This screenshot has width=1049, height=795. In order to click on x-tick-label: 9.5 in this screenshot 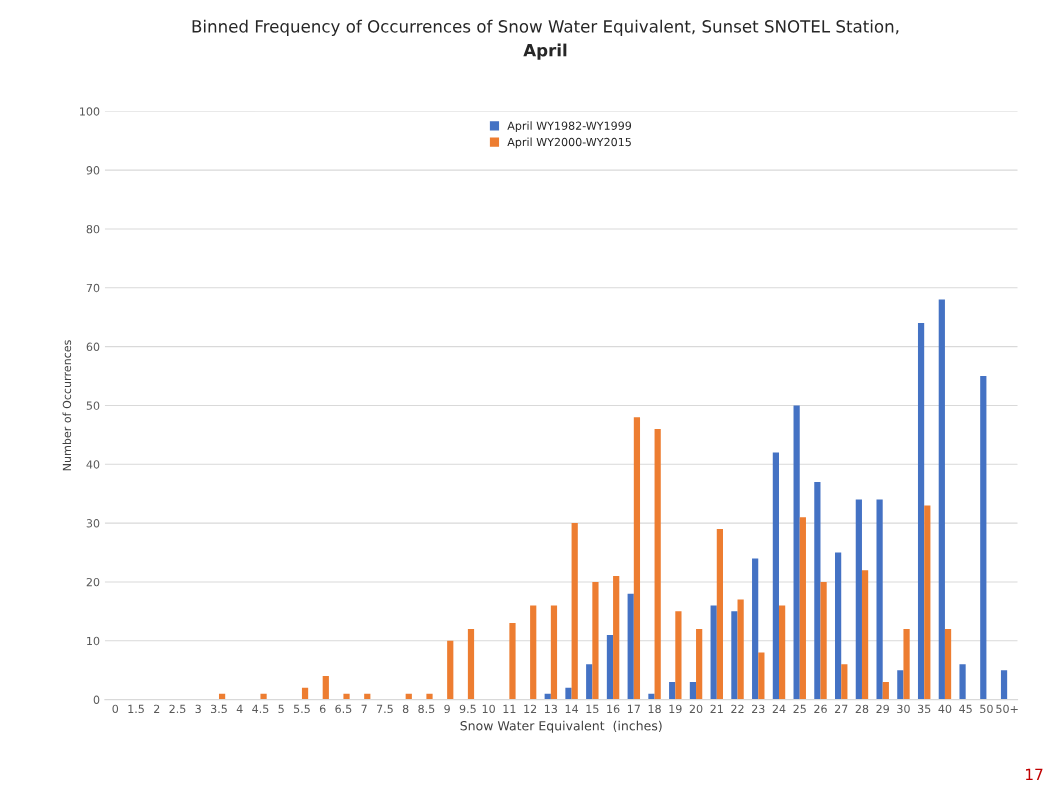, I will do `click(467, 709)`.